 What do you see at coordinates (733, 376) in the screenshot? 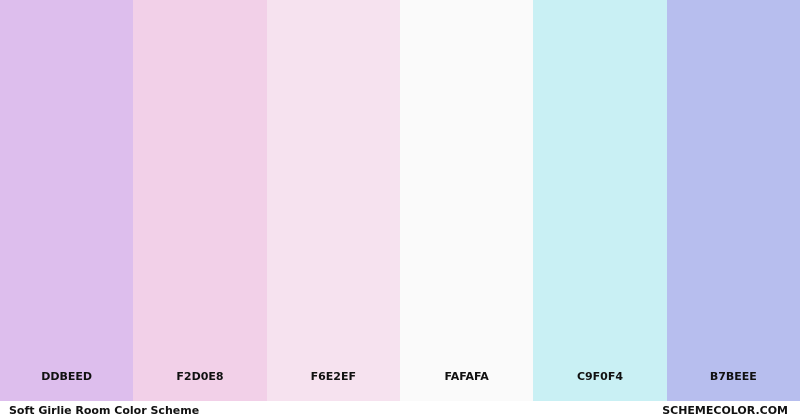
I see `hex-code: B7BEEE` at bounding box center [733, 376].